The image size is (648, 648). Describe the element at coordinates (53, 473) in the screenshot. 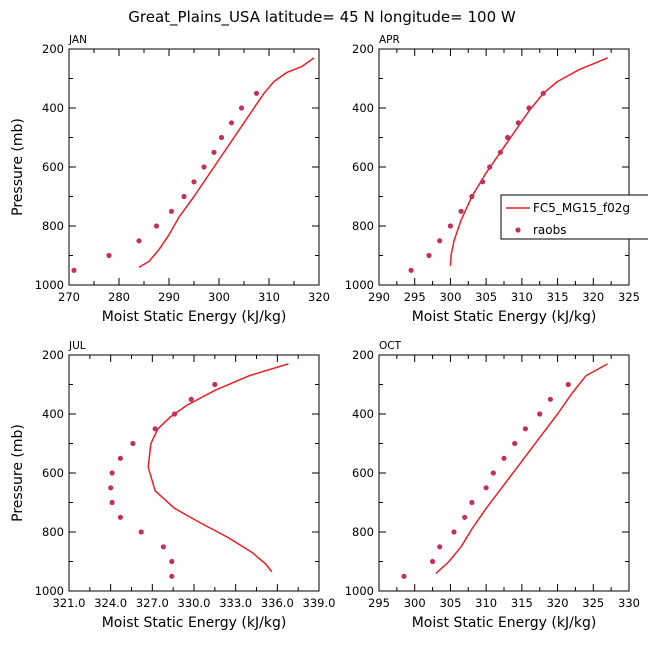

I see `y-tick-label-jul: 600` at that location.